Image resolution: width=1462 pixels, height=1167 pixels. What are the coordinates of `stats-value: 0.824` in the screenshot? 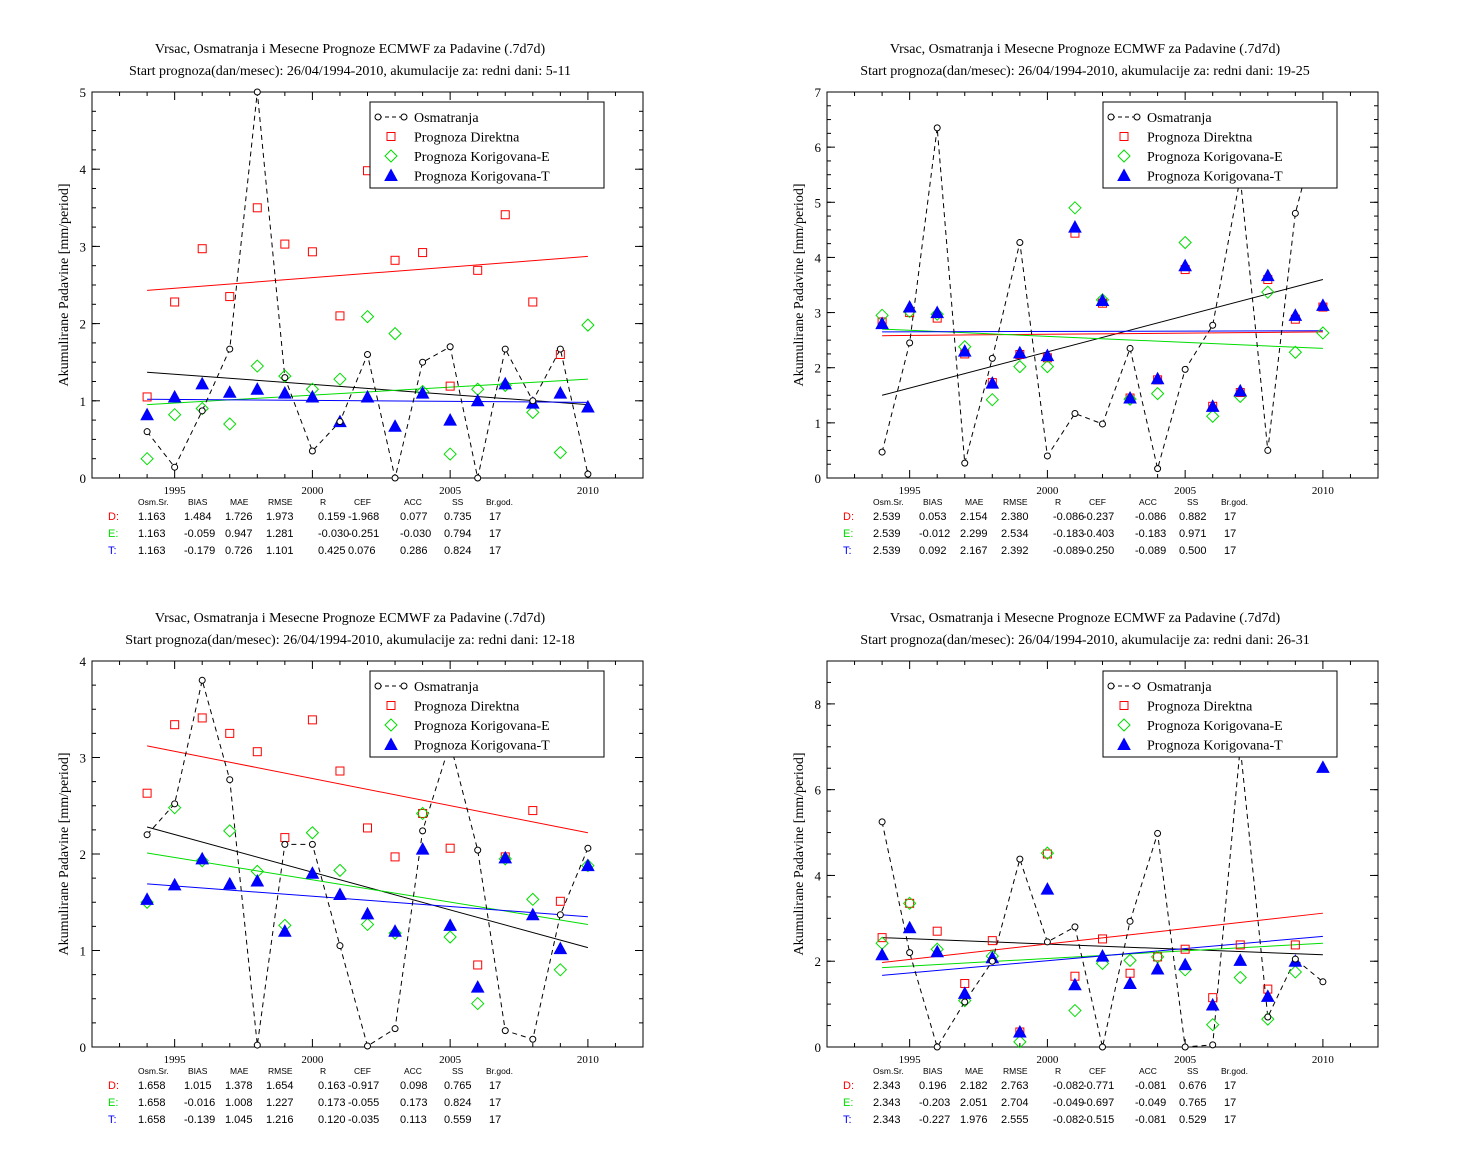 It's located at (458, 551).